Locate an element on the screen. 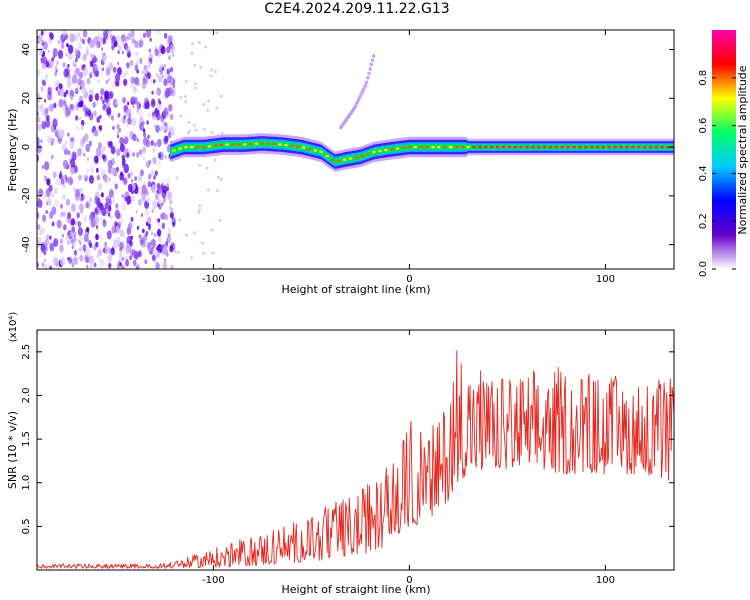 The height and width of the screenshot is (600, 750). colorbar-tick-label: 0.4 is located at coordinates (703, 173).